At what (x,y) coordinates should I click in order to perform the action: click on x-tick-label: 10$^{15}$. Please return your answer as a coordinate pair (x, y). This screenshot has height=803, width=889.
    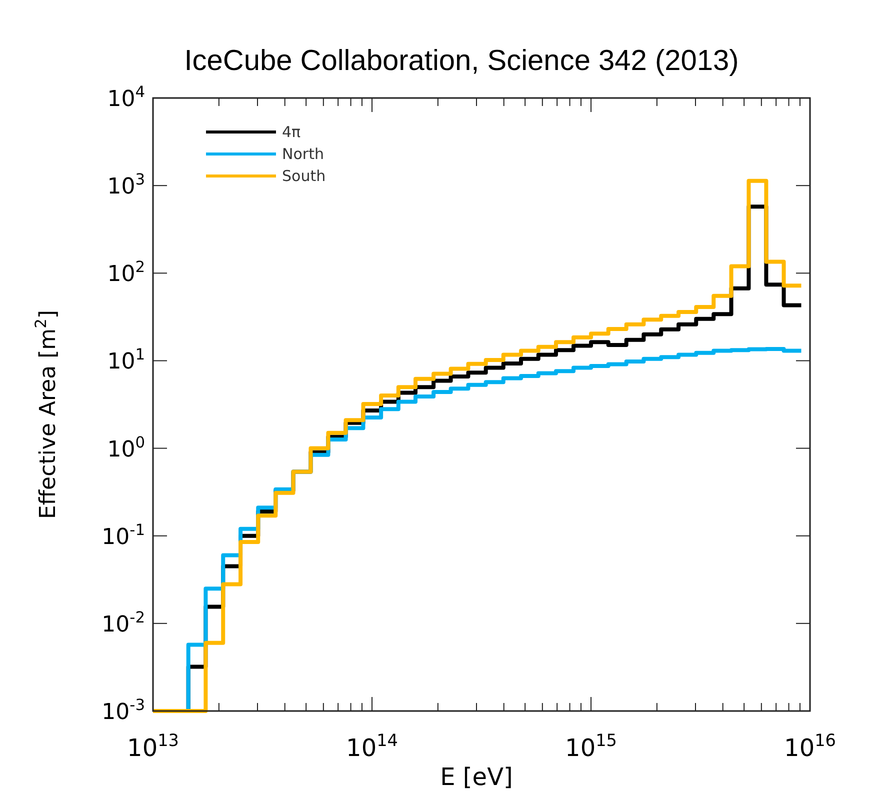
    Looking at the image, I should click on (591, 746).